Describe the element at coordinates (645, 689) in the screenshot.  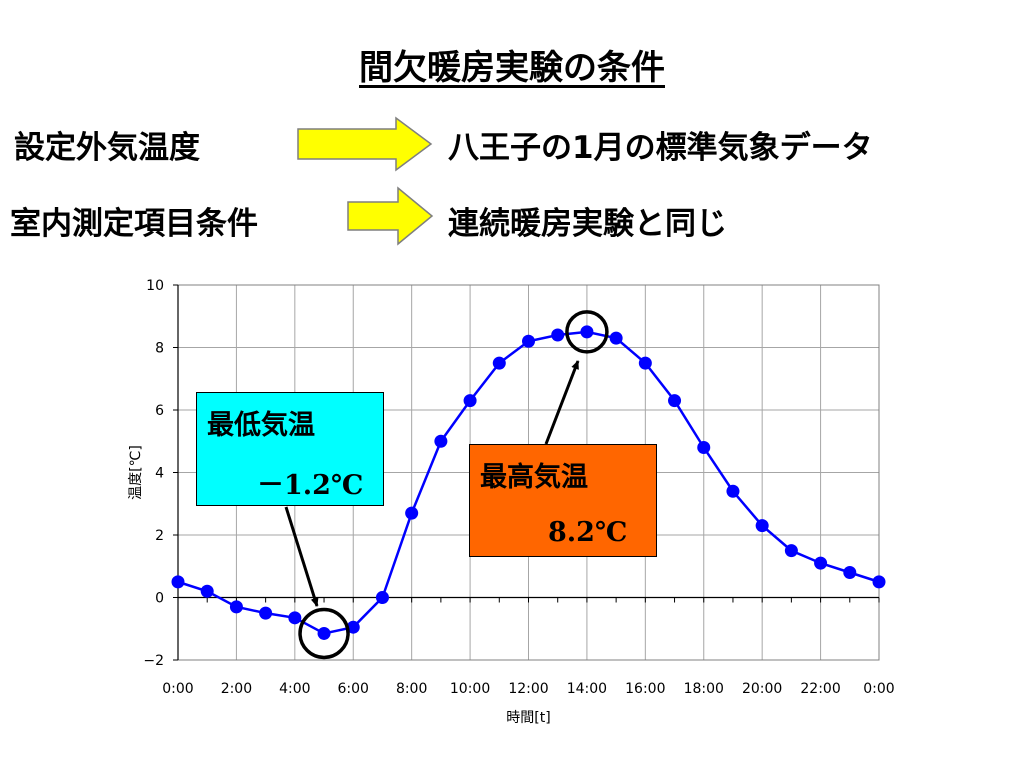
I see `x-tick-label: 16:00` at that location.